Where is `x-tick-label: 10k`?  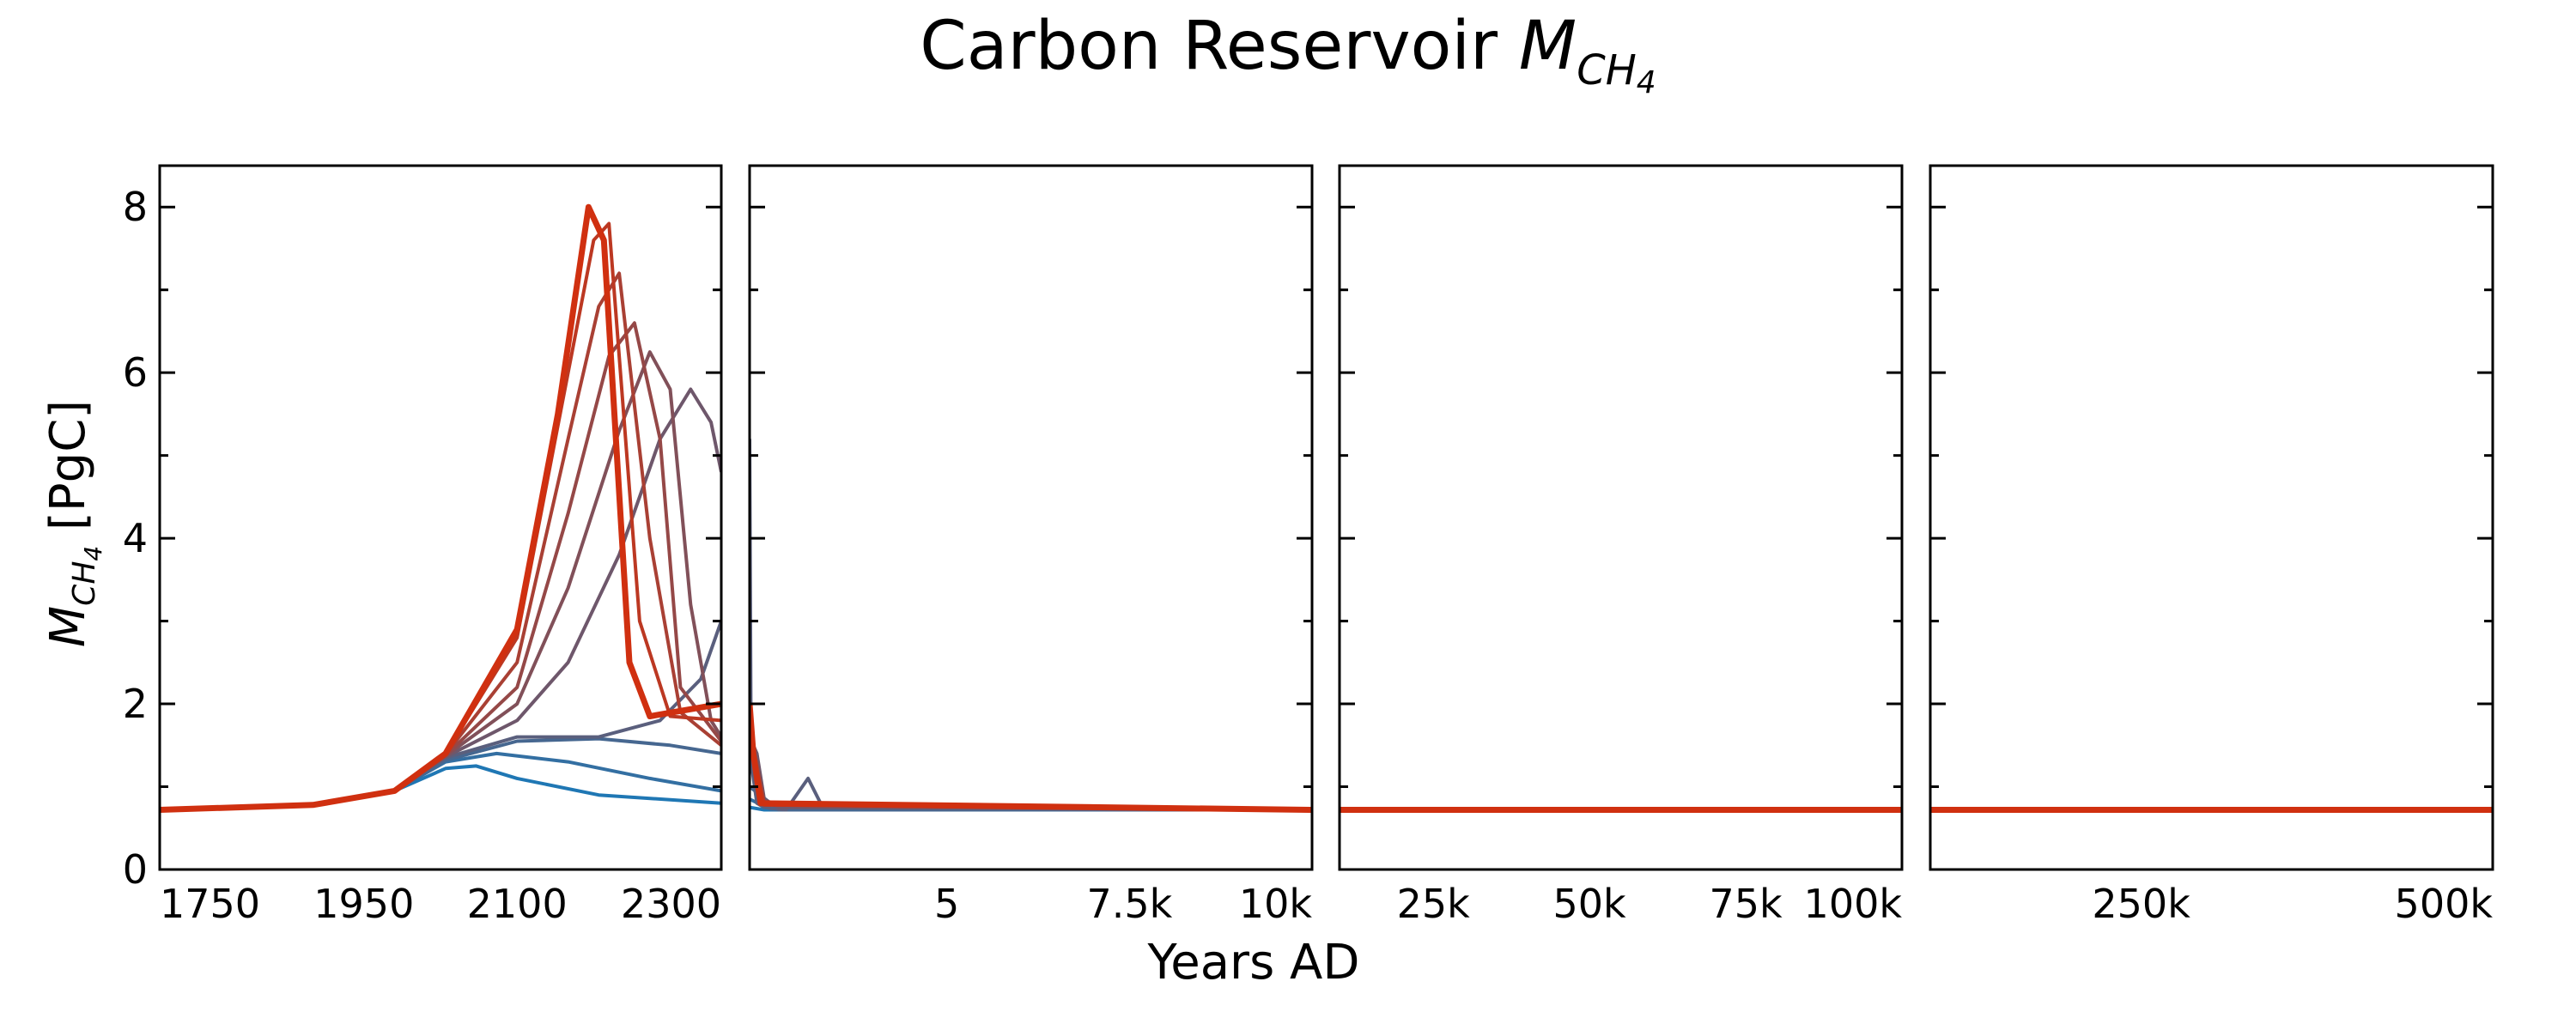
x-tick-label: 10k is located at coordinates (1276, 904).